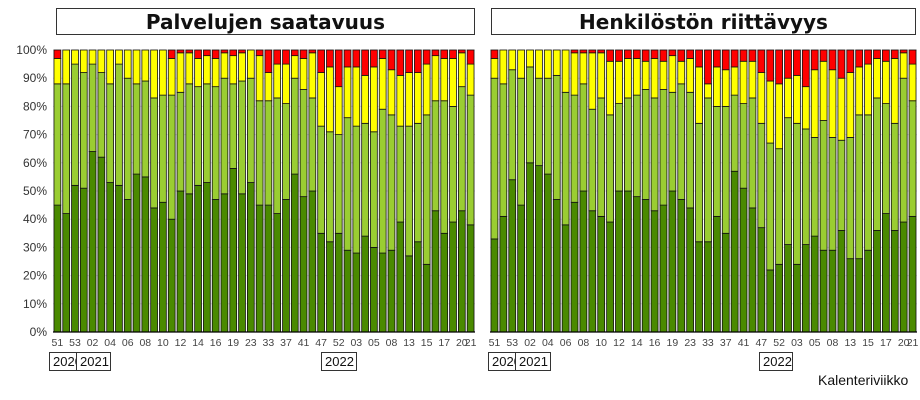 The image size is (920, 400). What do you see at coordinates (444, 343) in the screenshot?
I see `x-tick-label: 17` at bounding box center [444, 343].